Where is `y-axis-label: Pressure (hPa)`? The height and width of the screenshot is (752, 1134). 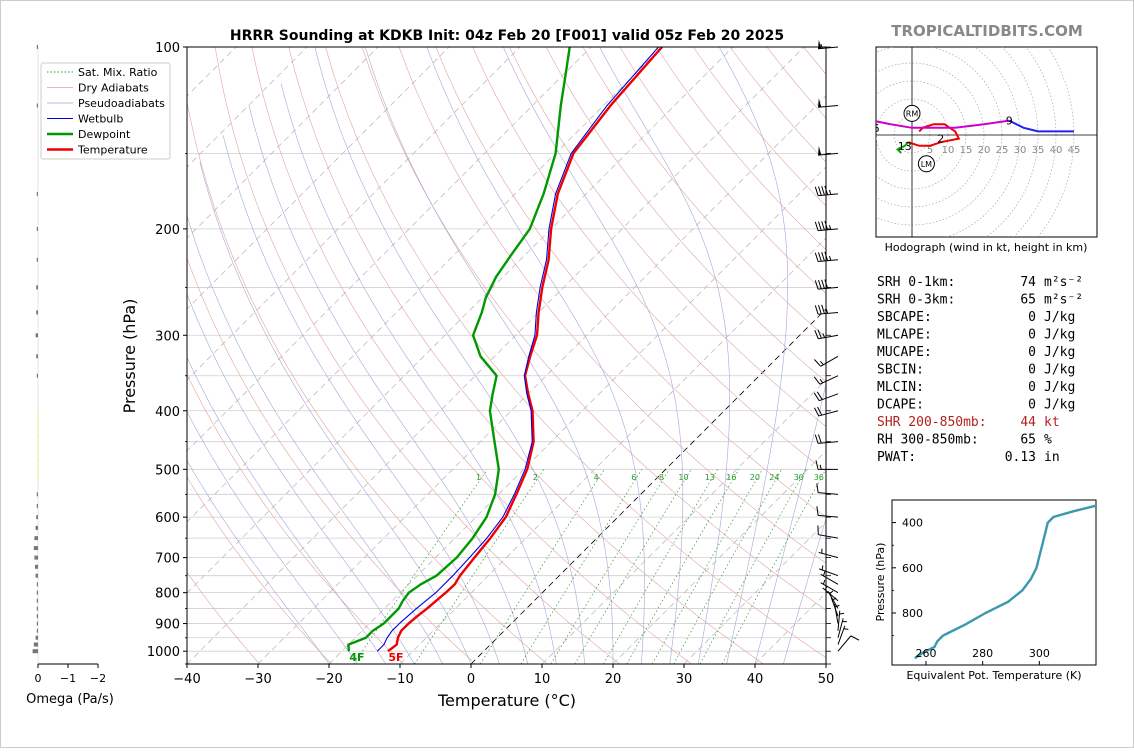
y-axis-label: Pressure (hPa) is located at coordinates (129, 356).